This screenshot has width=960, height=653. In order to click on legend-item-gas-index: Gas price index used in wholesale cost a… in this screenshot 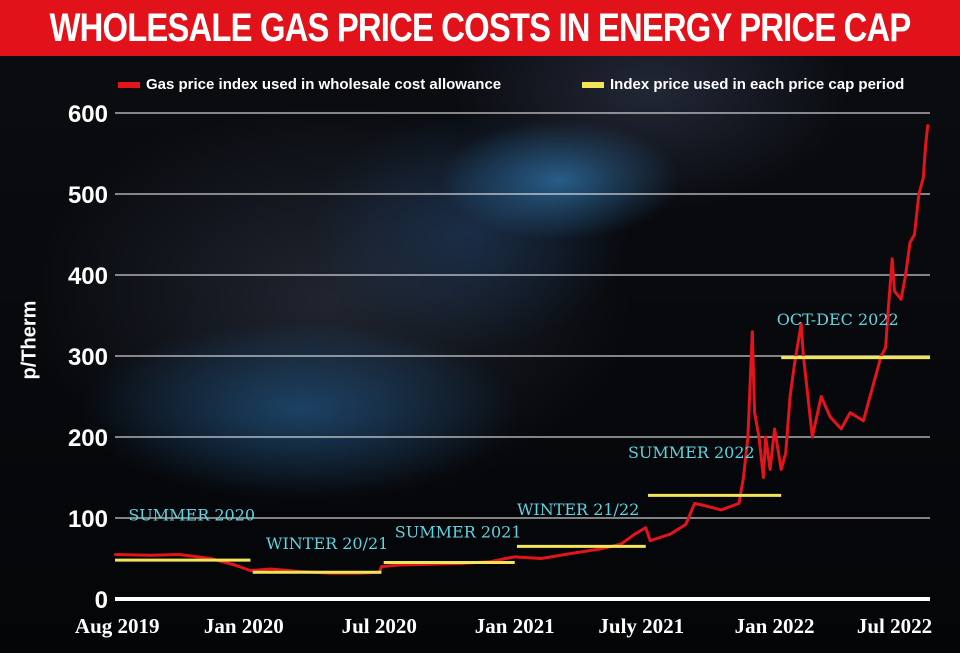, I will do `click(309, 84)`.